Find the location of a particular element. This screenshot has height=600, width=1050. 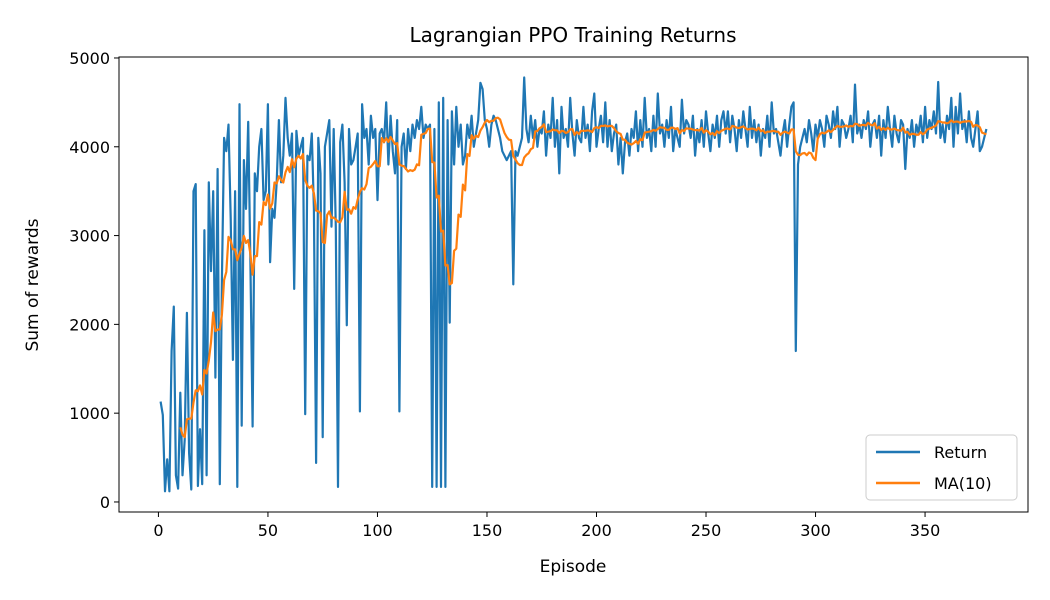

legend: Return MA(10) is located at coordinates (941, 467).